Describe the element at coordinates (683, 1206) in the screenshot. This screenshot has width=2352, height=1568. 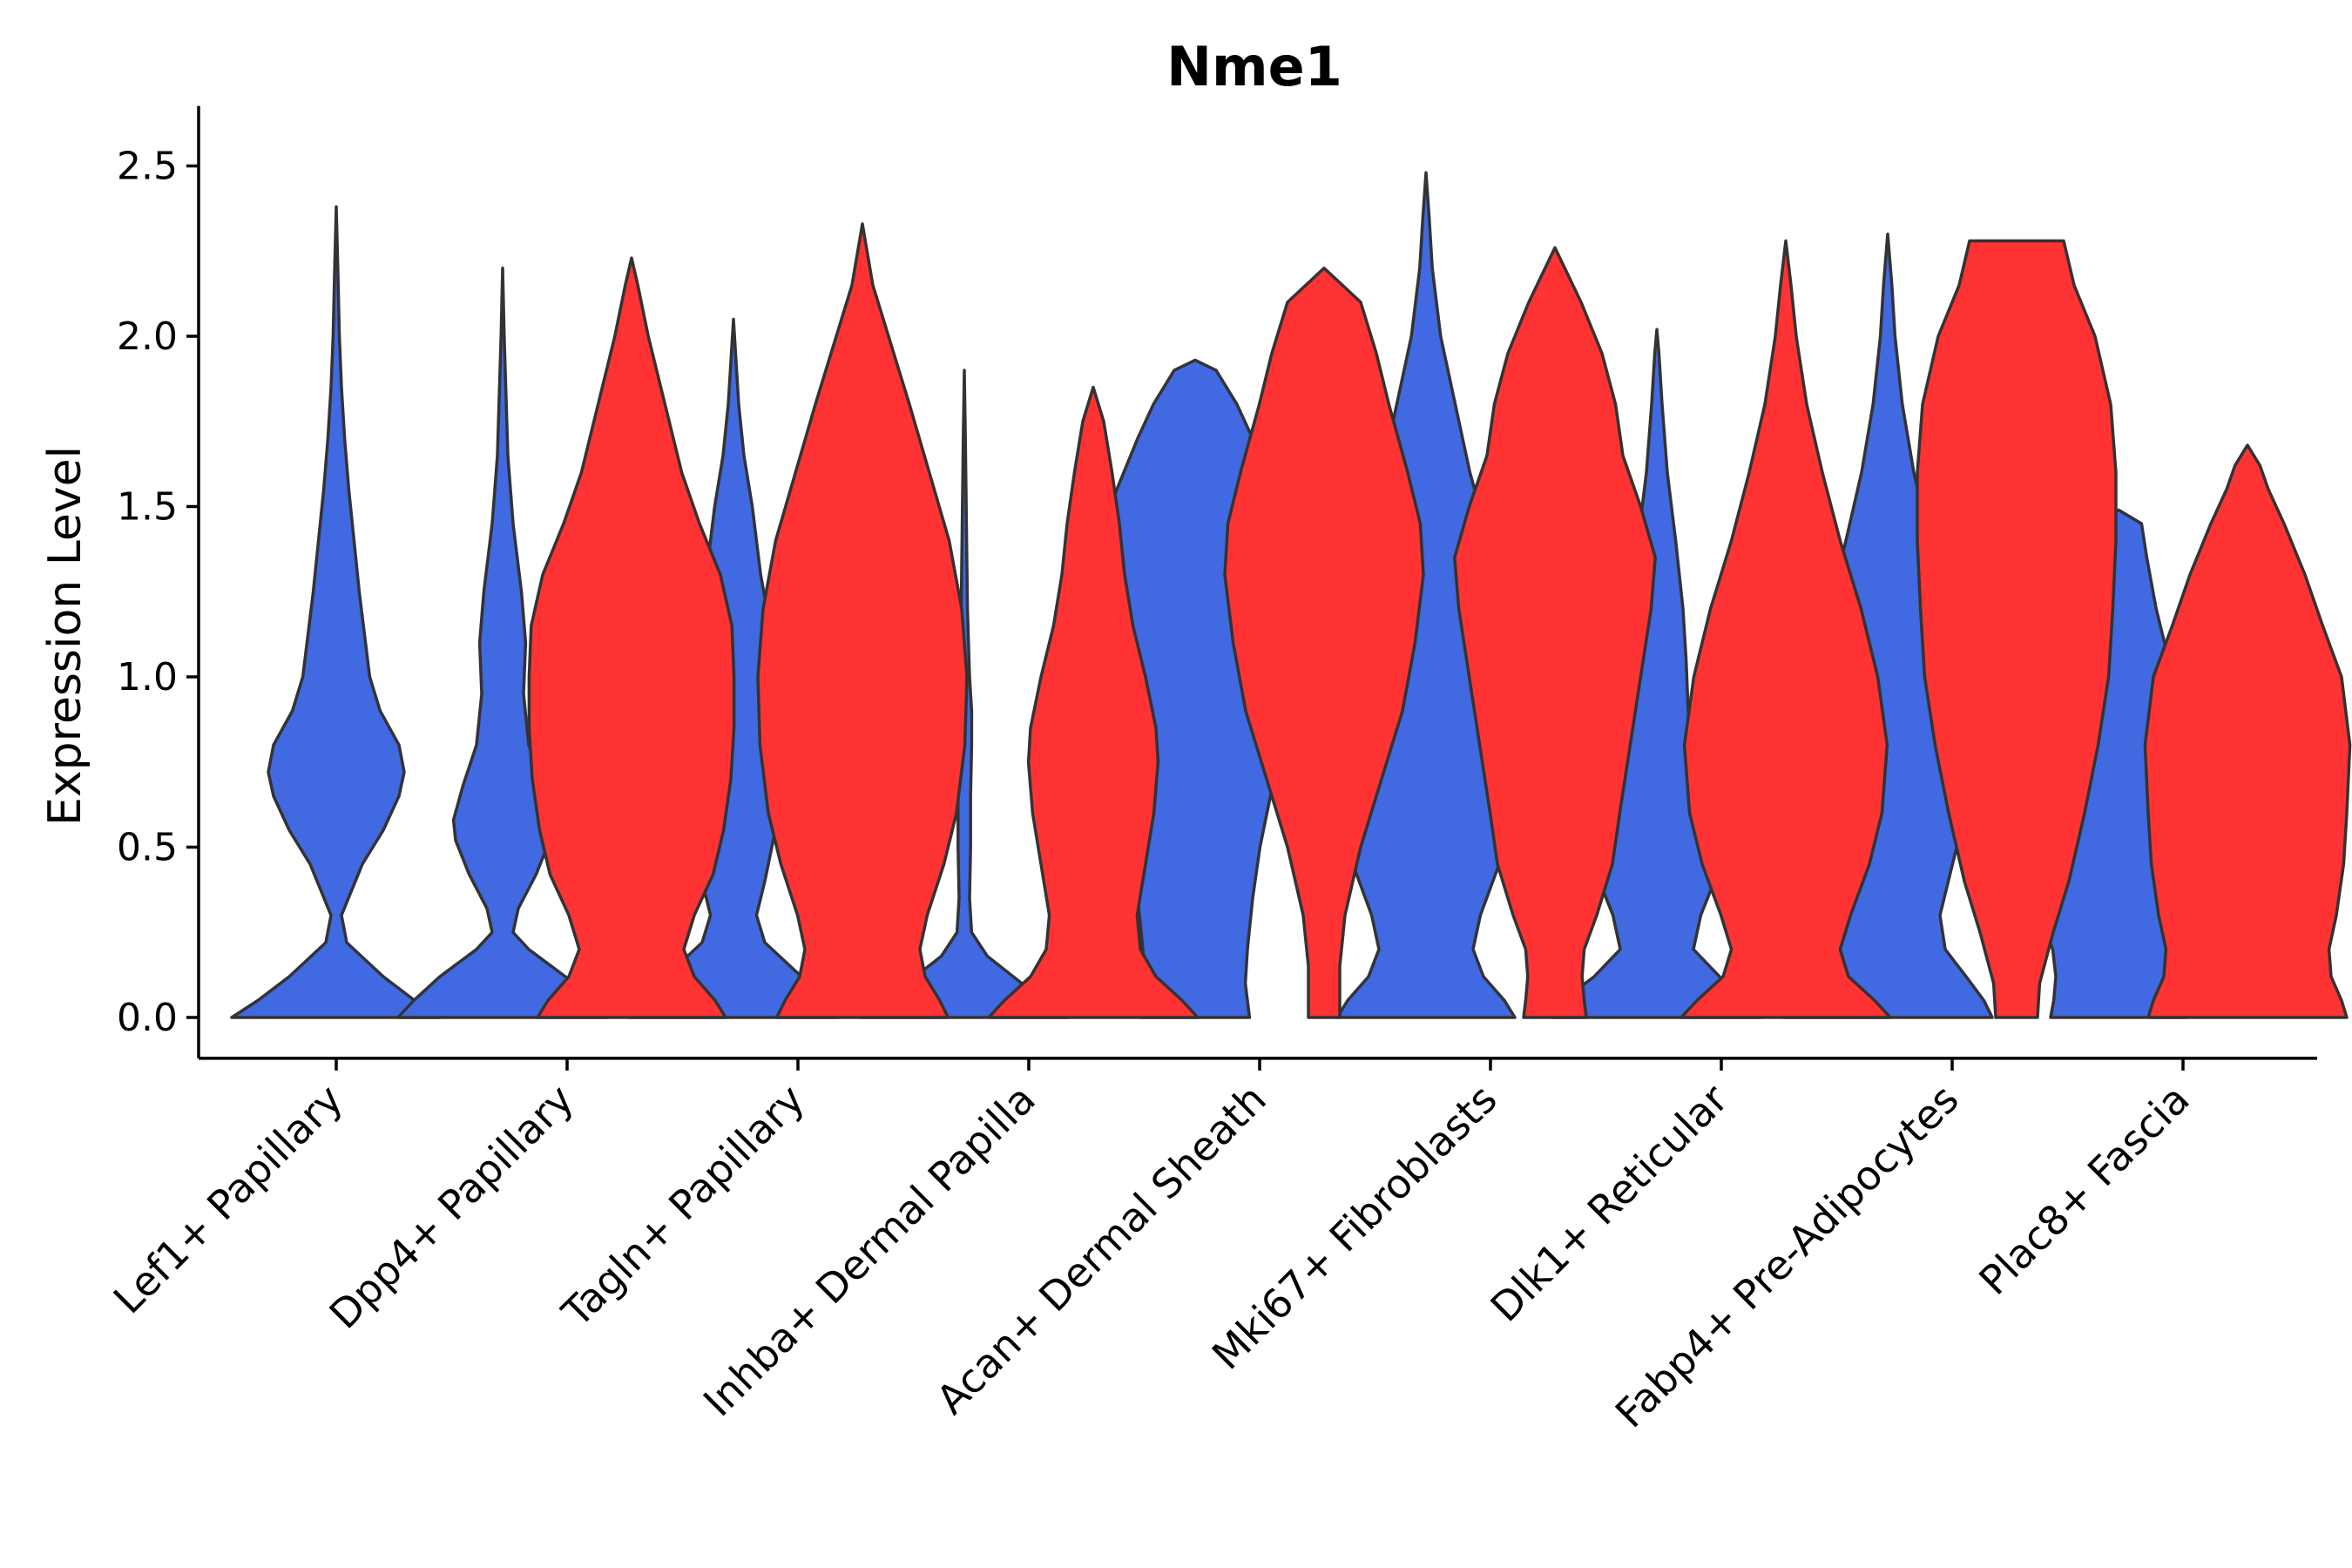
I see `x-tick-label: Tagln+ Papillary` at that location.